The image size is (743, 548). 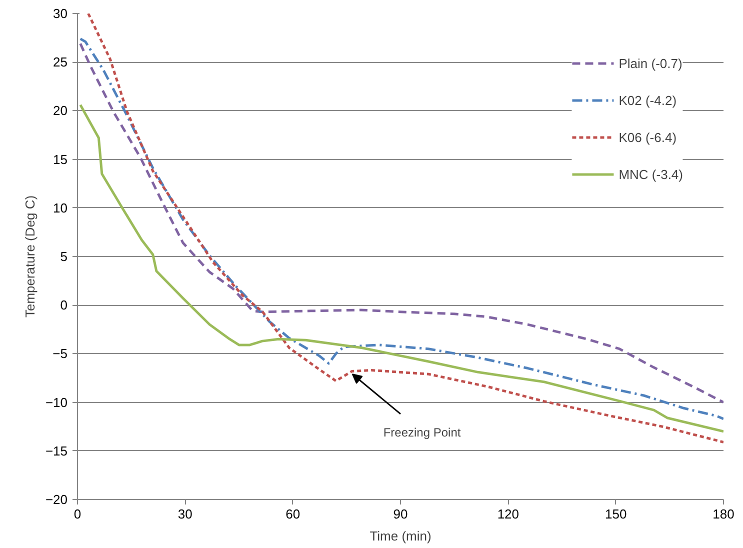 What do you see at coordinates (723, 514) in the screenshot?
I see `x-tick-label: 180` at bounding box center [723, 514].